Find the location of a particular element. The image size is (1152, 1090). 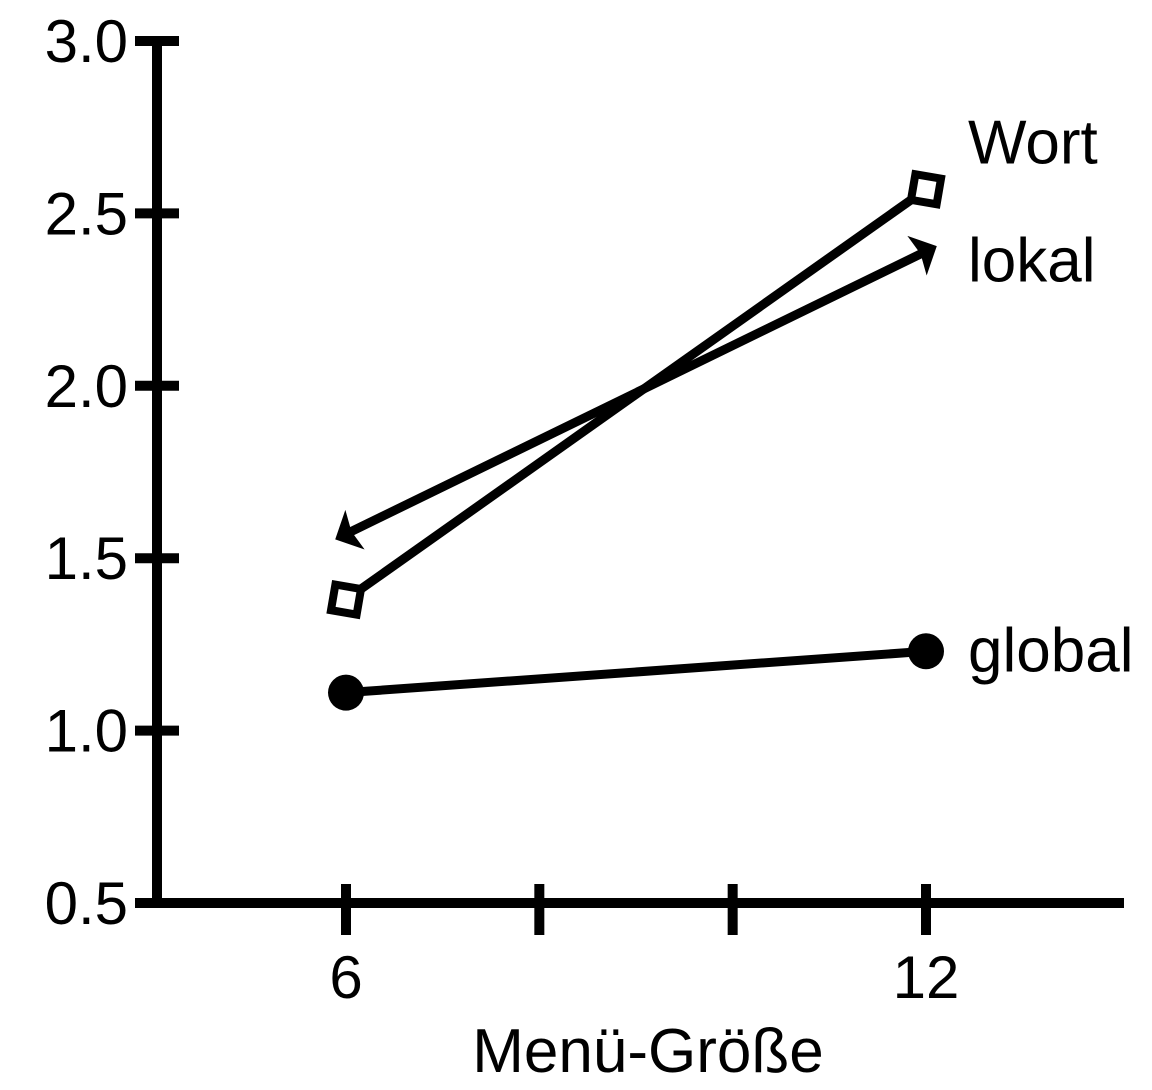

y-tick-label: 2.0 is located at coordinates (86, 386).